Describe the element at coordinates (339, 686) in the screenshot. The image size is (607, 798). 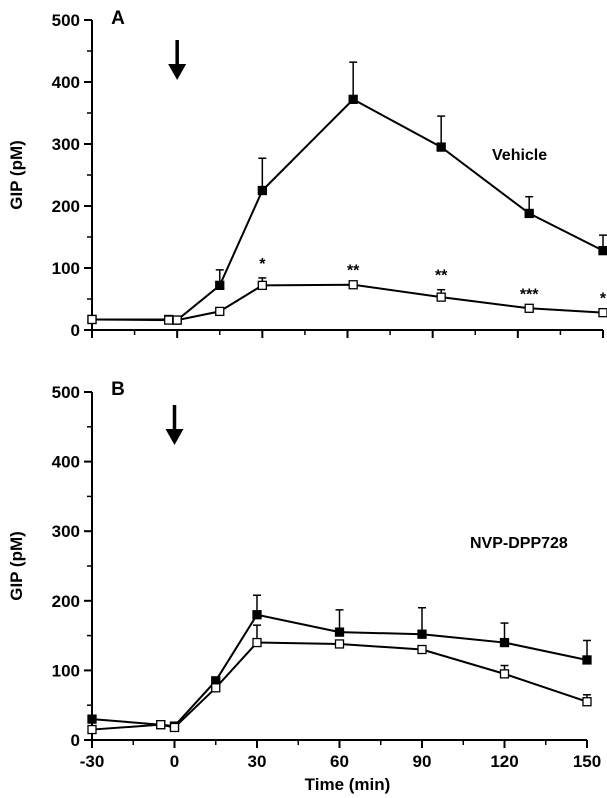
I see `series-line` at that location.